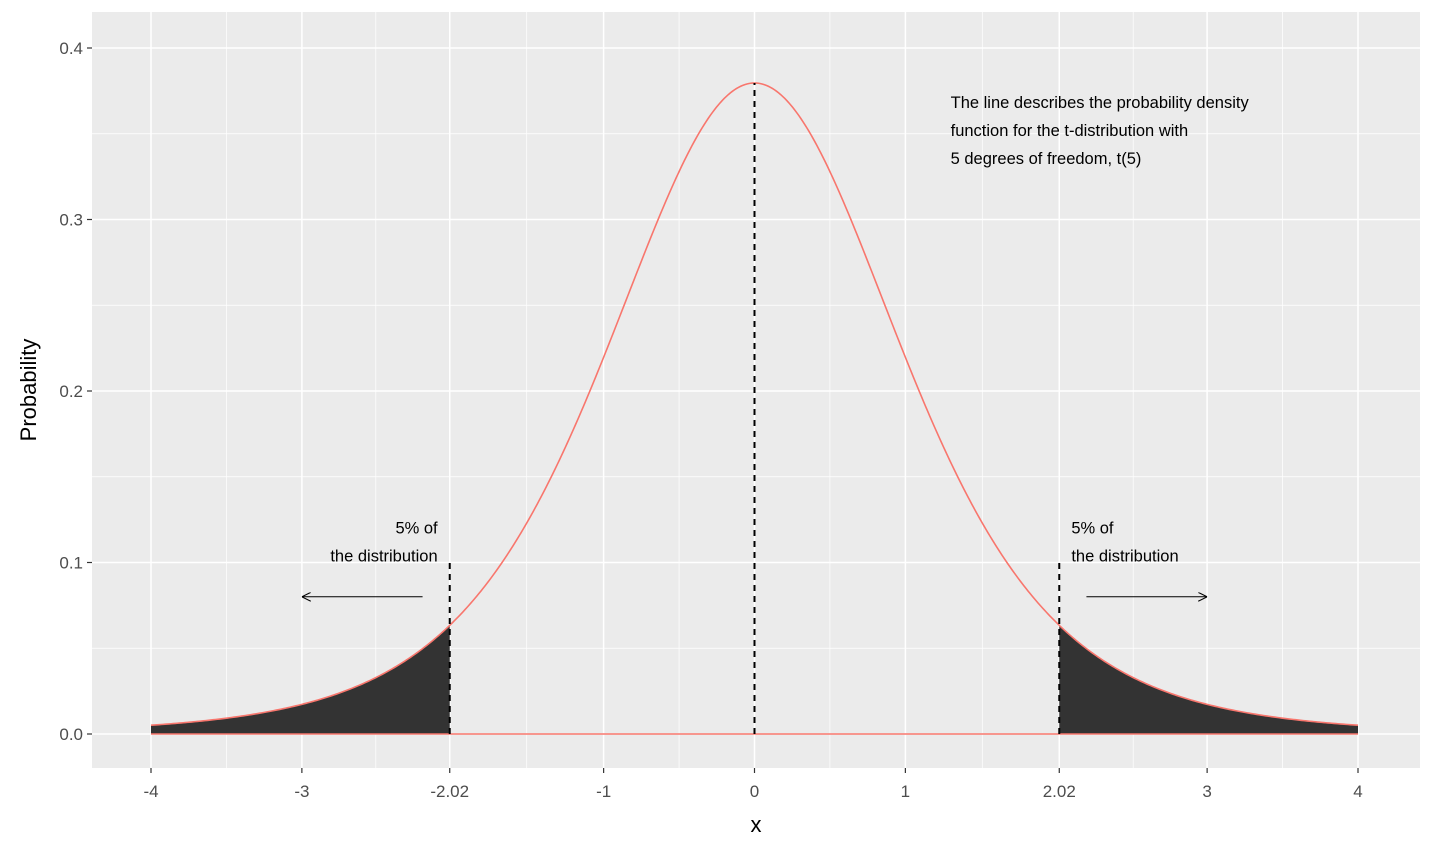  I want to click on x-tick-label: 0, so click(754, 791).